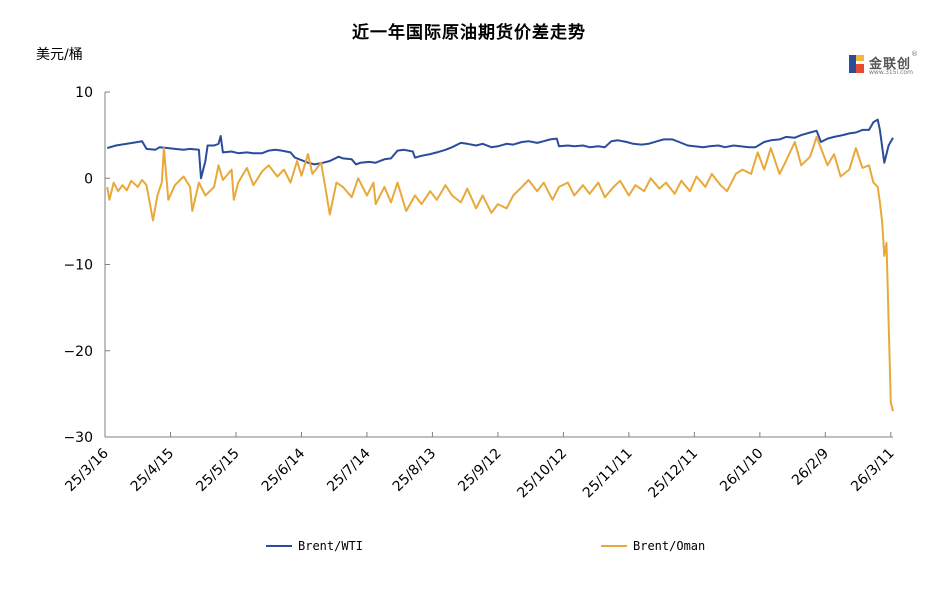 Image resolution: width=938 pixels, height=602 pixels. Describe the element at coordinates (284, 470) in the screenshot. I see `x-tick-label: 25/6/14` at that location.